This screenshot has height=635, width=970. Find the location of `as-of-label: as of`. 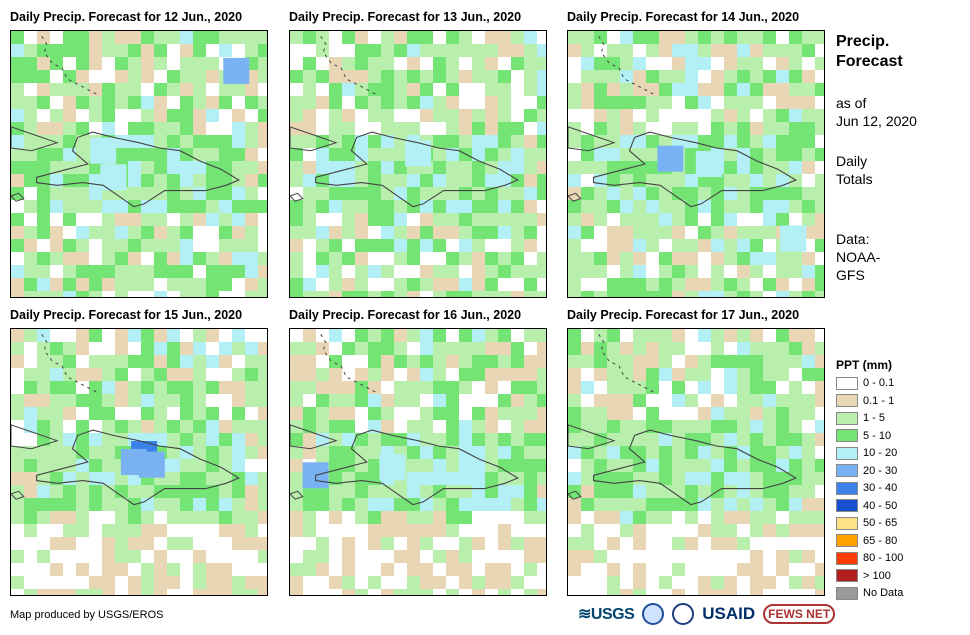

as-of-label: as of is located at coordinates (851, 103).